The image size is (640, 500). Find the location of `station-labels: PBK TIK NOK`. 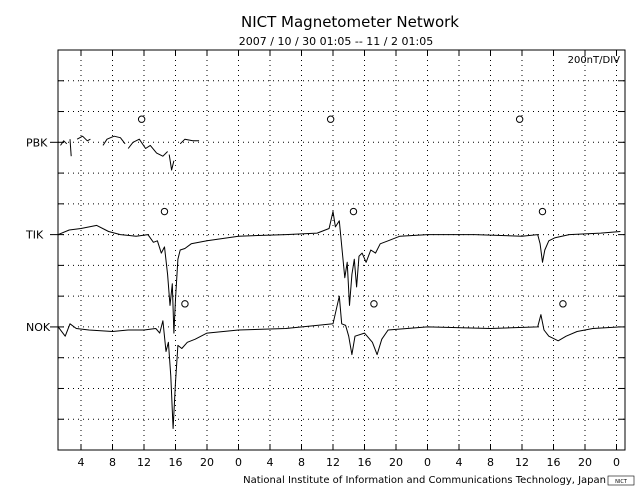

station-labels: PBK TIK NOK is located at coordinates (41, 235).